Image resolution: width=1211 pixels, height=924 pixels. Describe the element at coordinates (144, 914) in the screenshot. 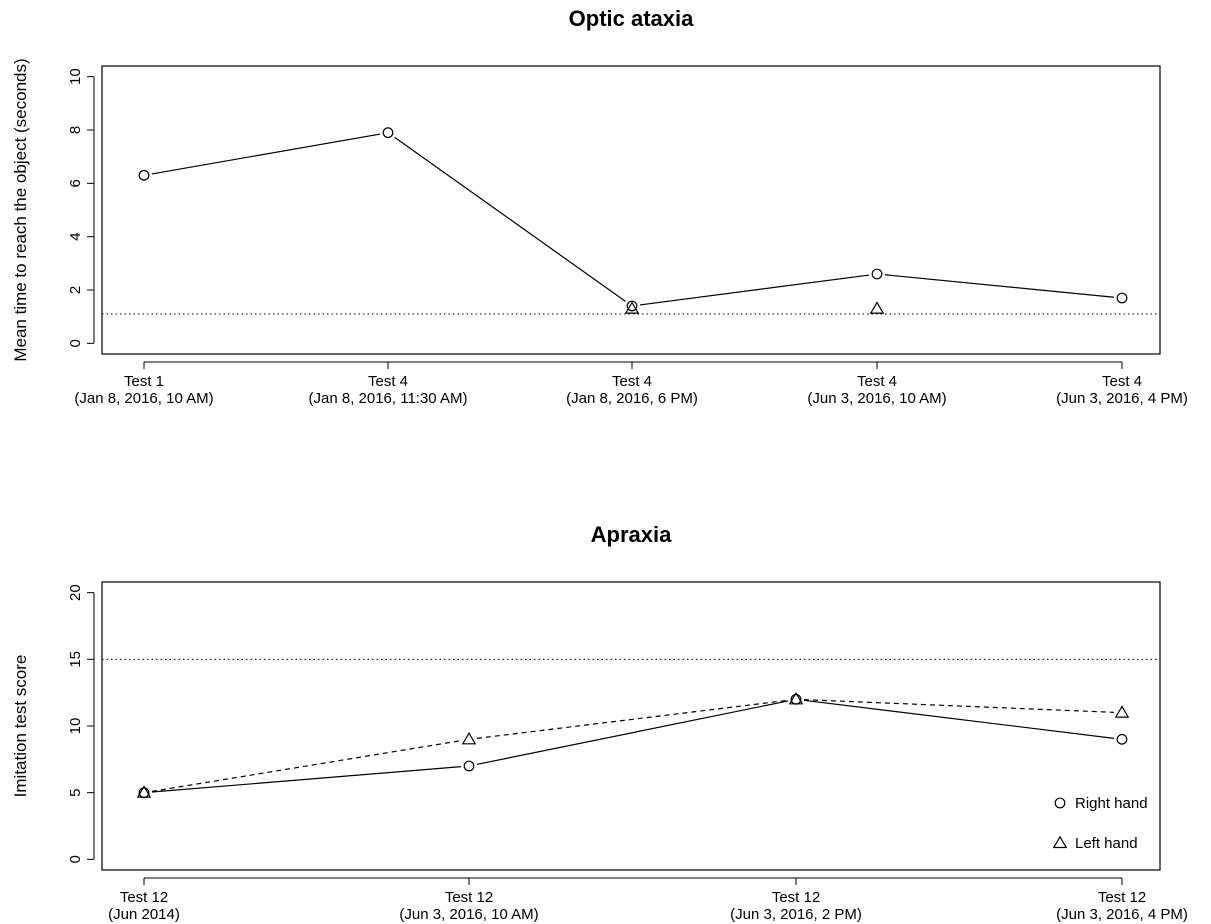

I see `x-tick-sublabel: (Jun 2014)` at that location.